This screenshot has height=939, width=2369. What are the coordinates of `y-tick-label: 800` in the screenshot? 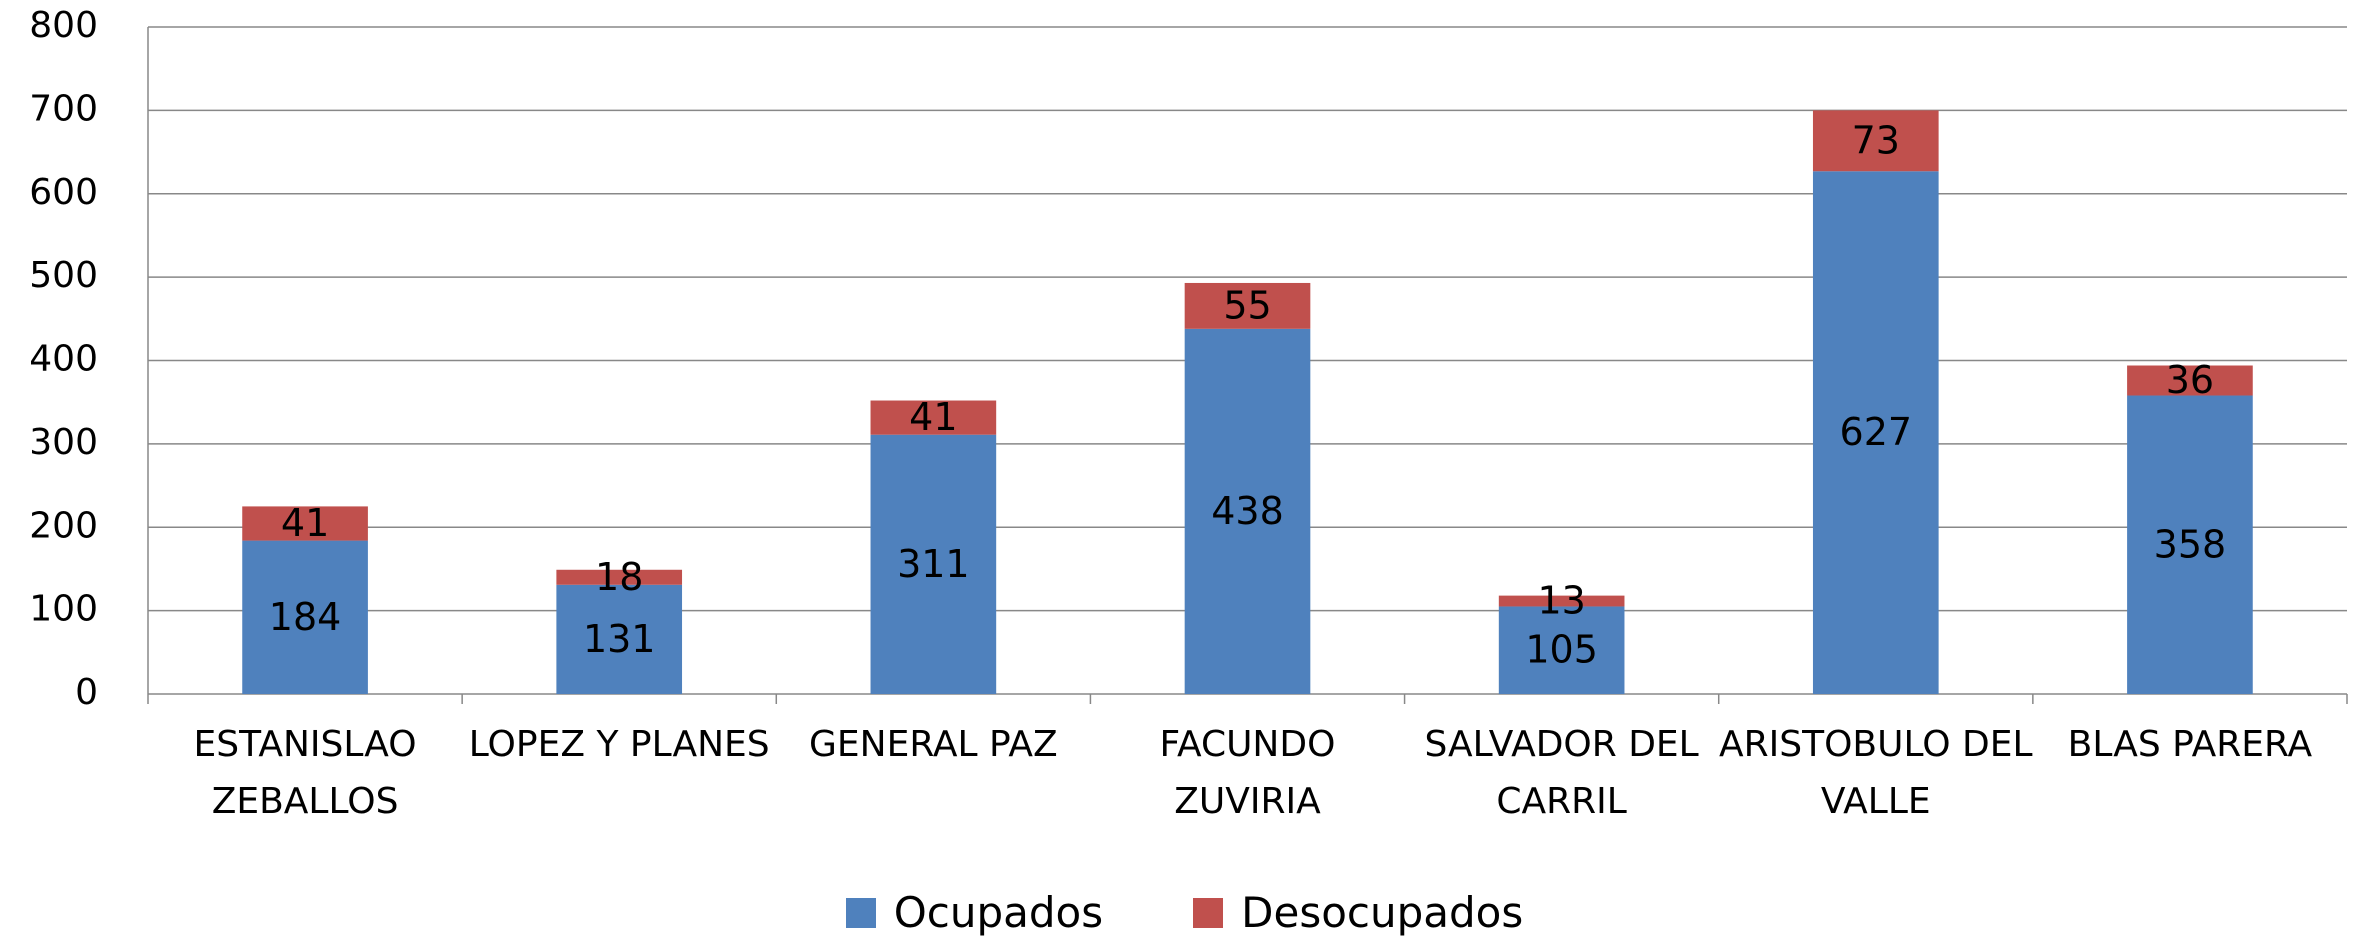 It's located at (63, 25).